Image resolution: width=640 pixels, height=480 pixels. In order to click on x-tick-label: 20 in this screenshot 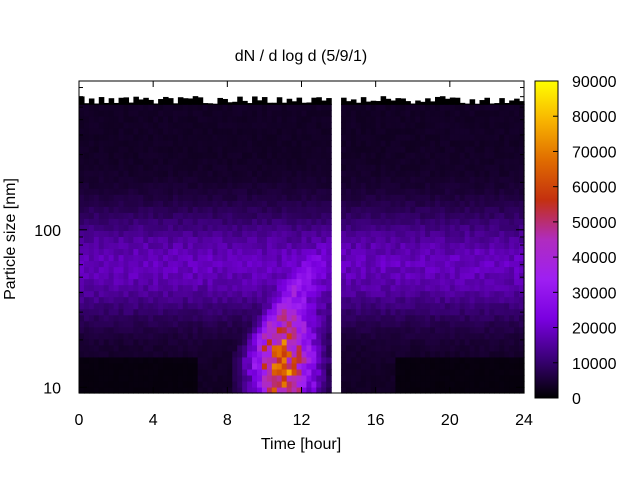, I will do `click(450, 420)`.